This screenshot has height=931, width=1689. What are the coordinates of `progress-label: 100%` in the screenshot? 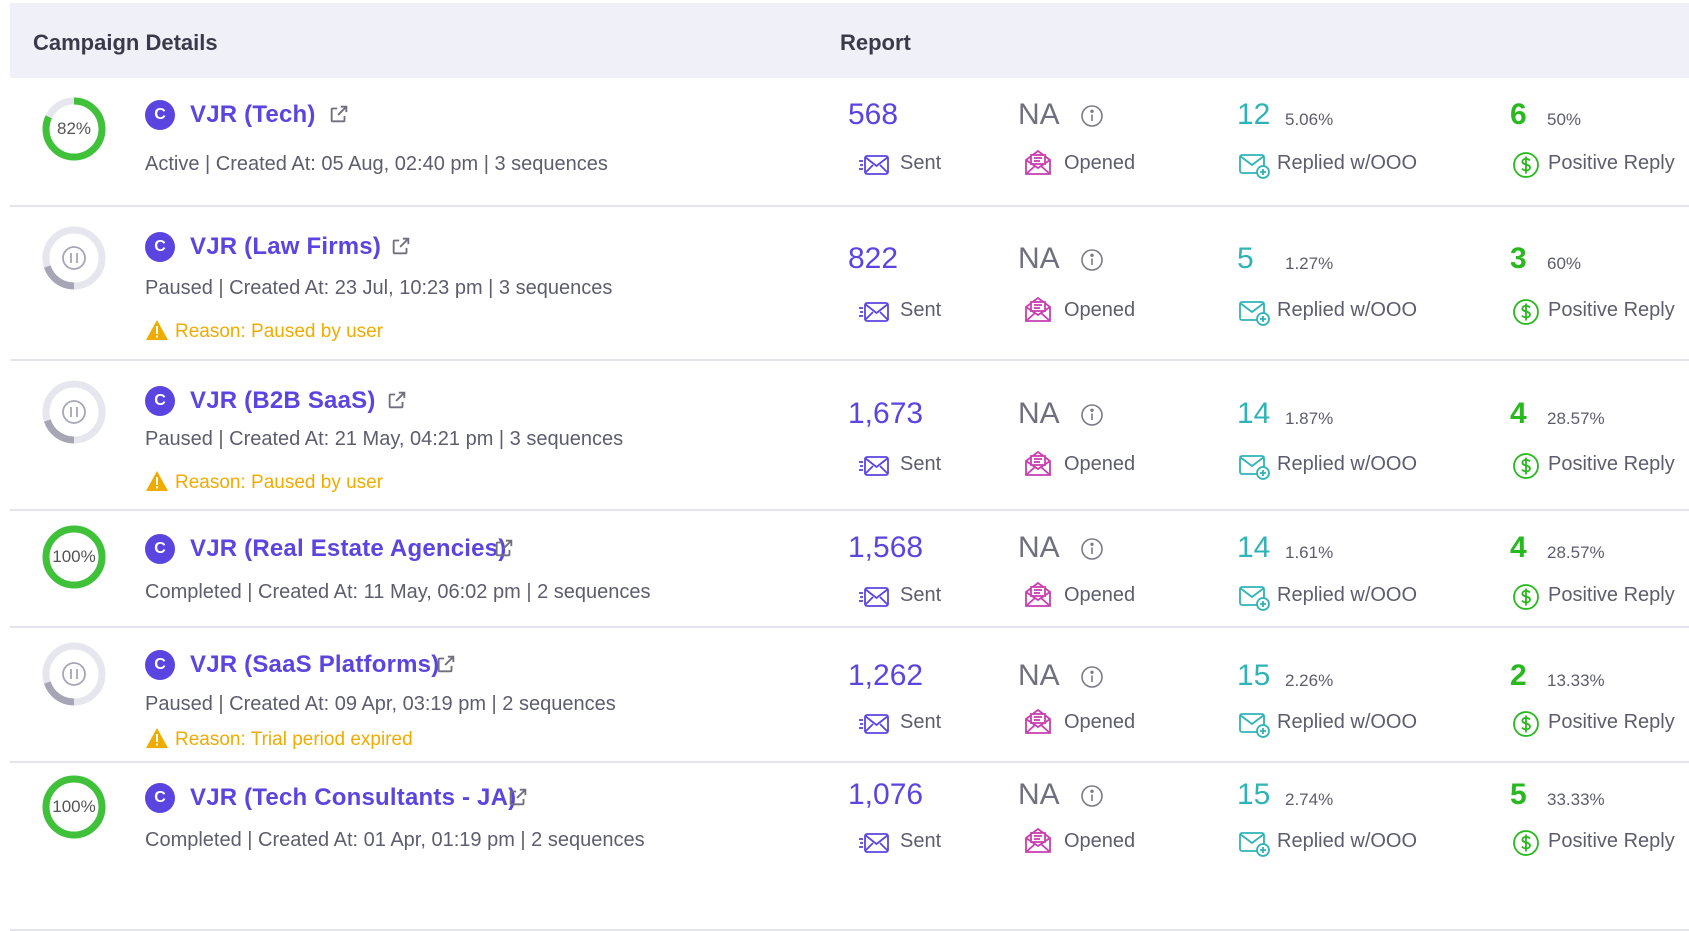 It's located at (74, 556).